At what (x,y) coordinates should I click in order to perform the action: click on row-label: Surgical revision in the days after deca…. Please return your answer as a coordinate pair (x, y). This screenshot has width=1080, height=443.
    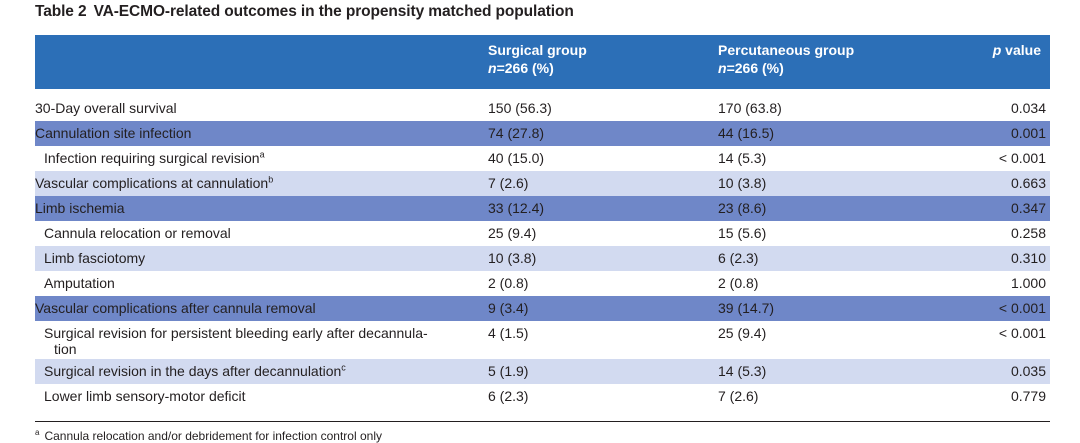
    Looking at the image, I should click on (195, 370).